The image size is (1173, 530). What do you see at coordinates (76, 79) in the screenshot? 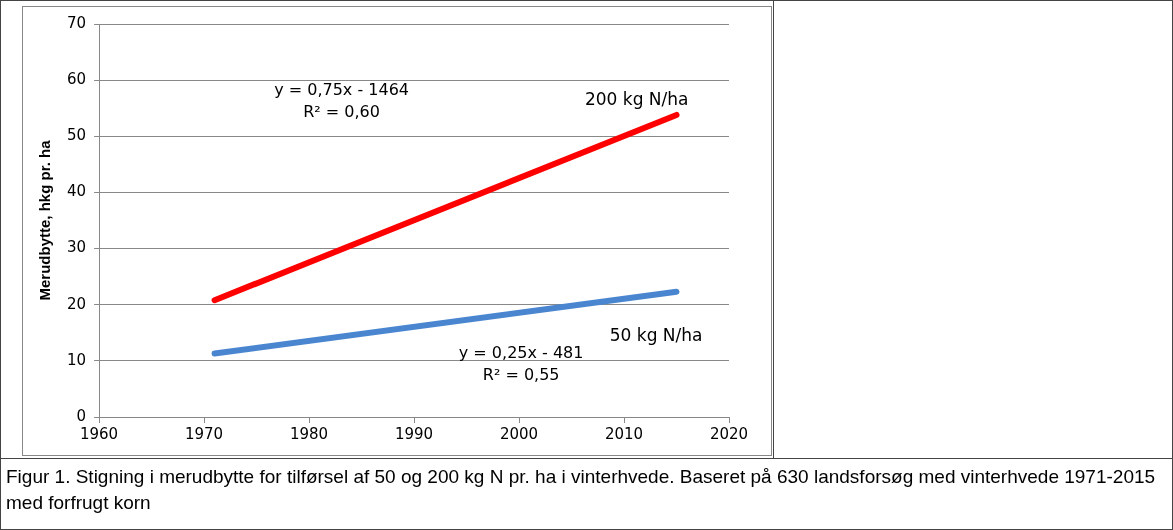
I see `y-tick-label: 60` at bounding box center [76, 79].